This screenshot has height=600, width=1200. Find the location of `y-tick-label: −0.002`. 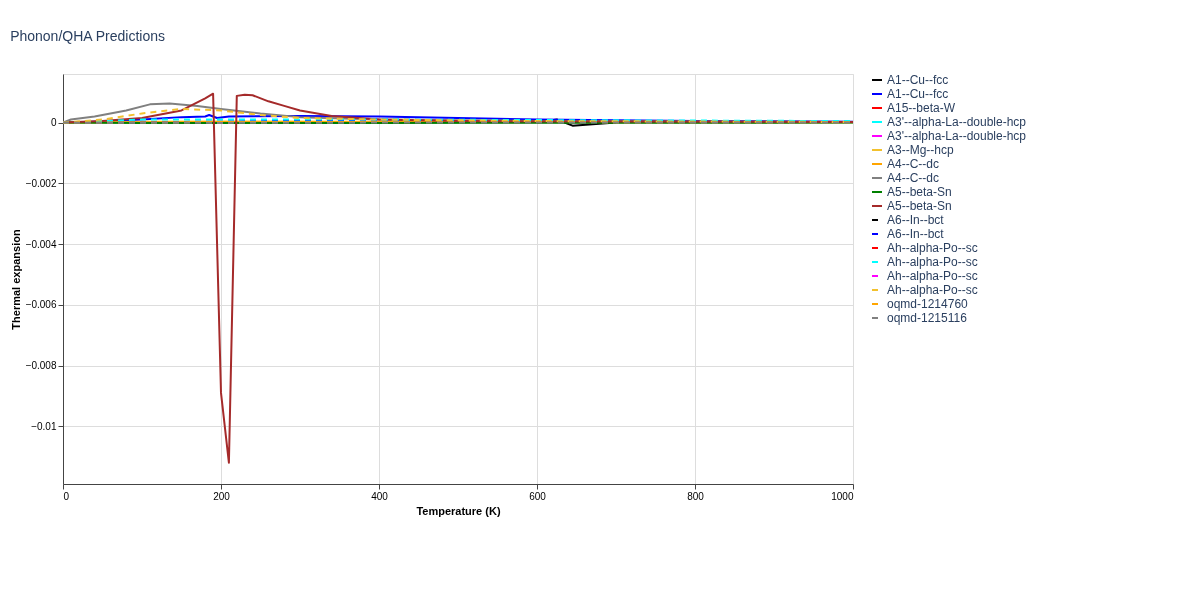

y-tick-label: −0.002 is located at coordinates (41, 183).